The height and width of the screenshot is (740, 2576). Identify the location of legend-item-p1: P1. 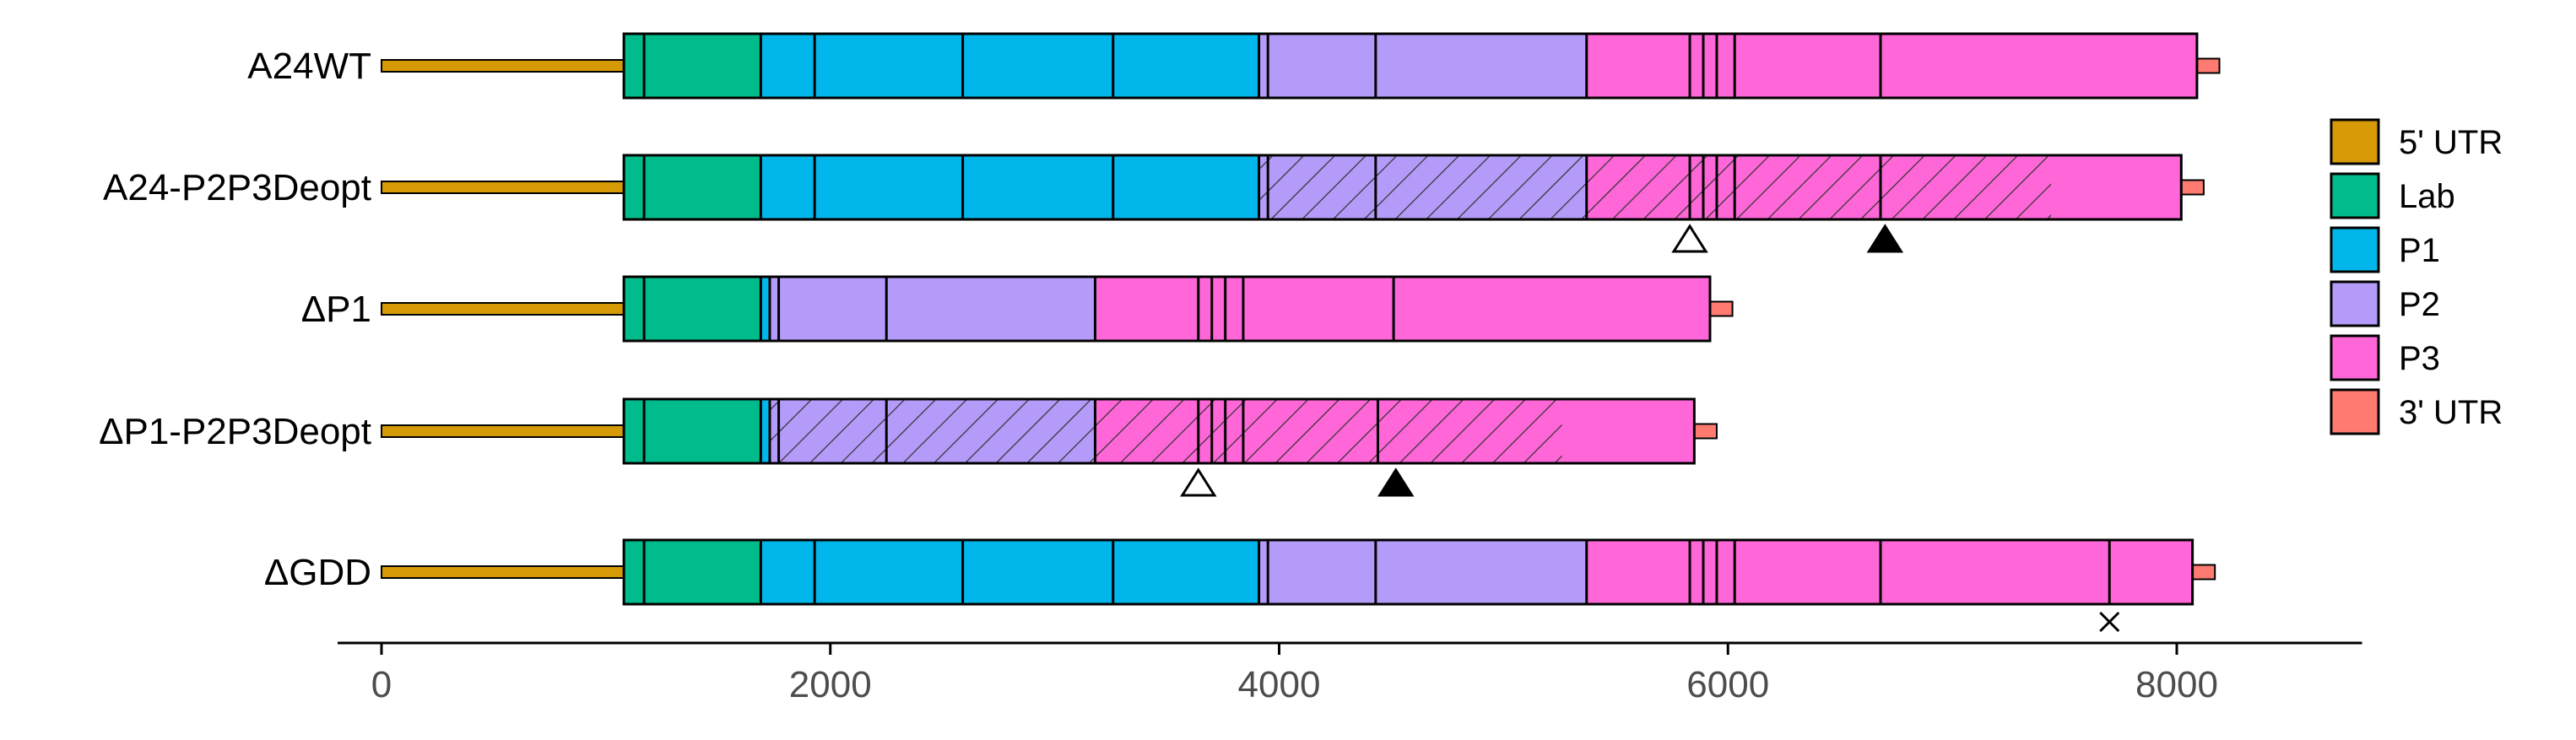
(2385, 249).